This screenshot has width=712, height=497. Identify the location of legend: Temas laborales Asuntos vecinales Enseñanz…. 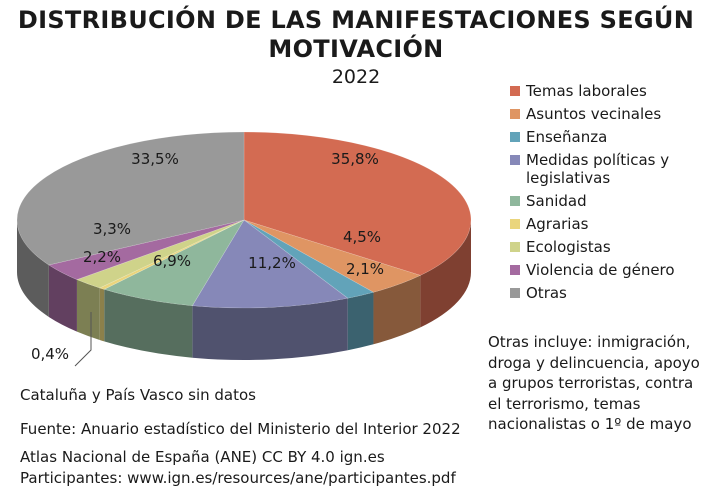
(610, 194).